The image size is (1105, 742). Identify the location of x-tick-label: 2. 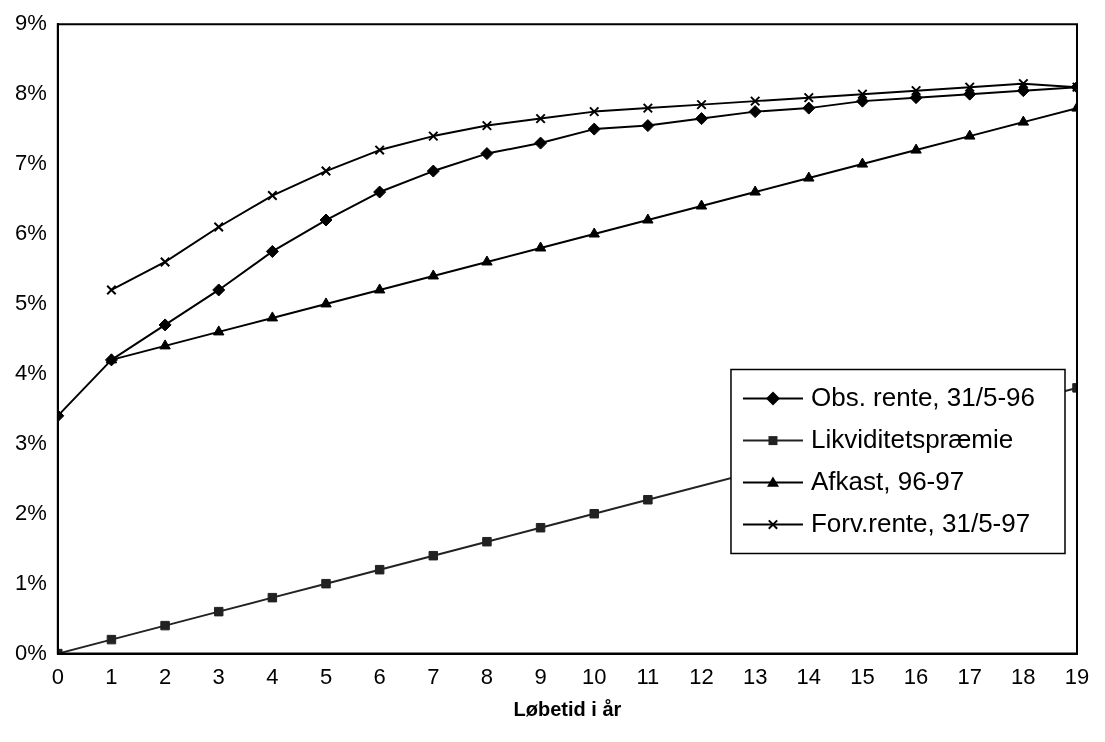
(165, 676).